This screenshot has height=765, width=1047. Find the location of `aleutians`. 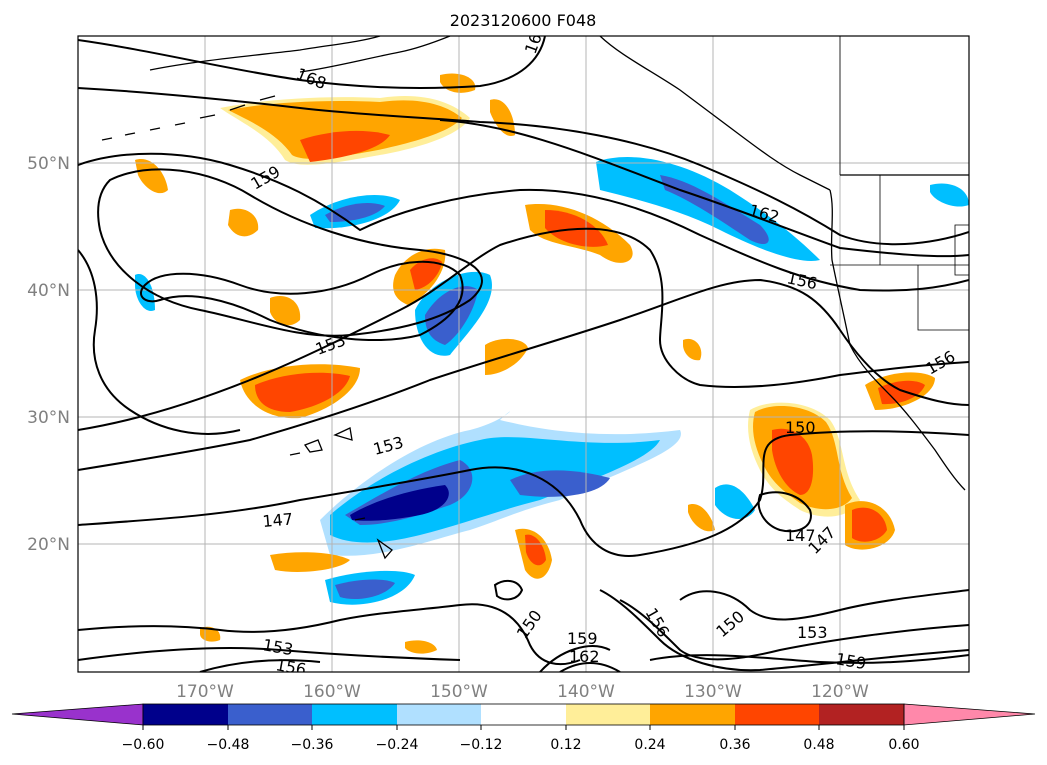

aleutians is located at coordinates (188, 118).